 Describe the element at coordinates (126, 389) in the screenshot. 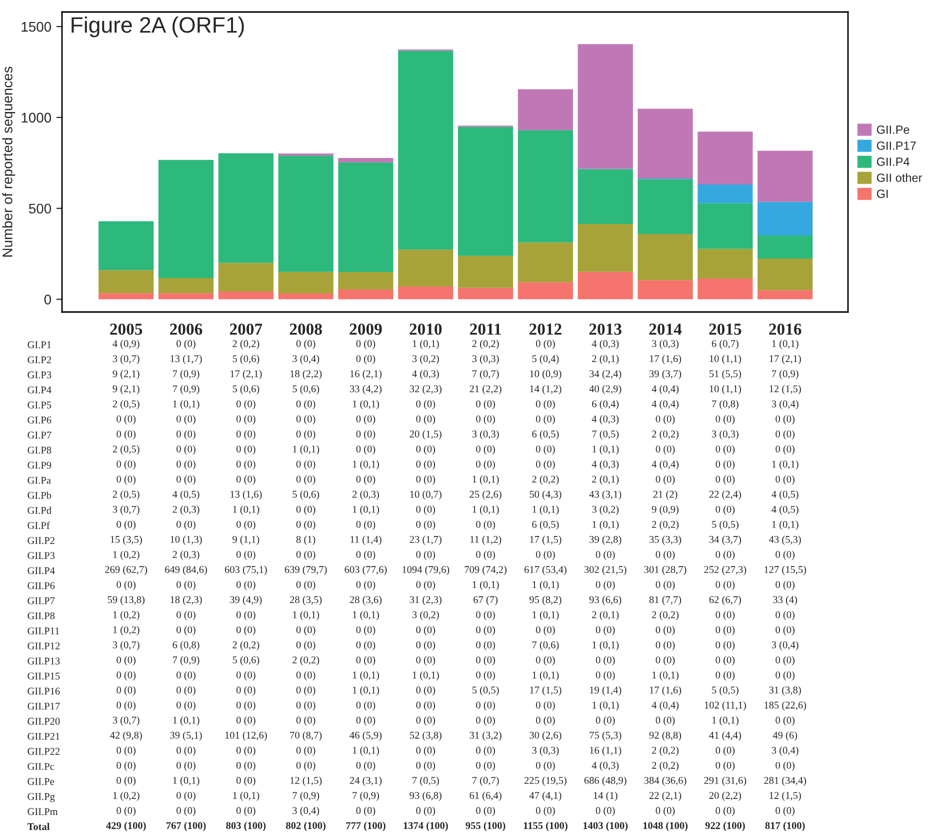

I see `text: 9 (2,1)` at that location.